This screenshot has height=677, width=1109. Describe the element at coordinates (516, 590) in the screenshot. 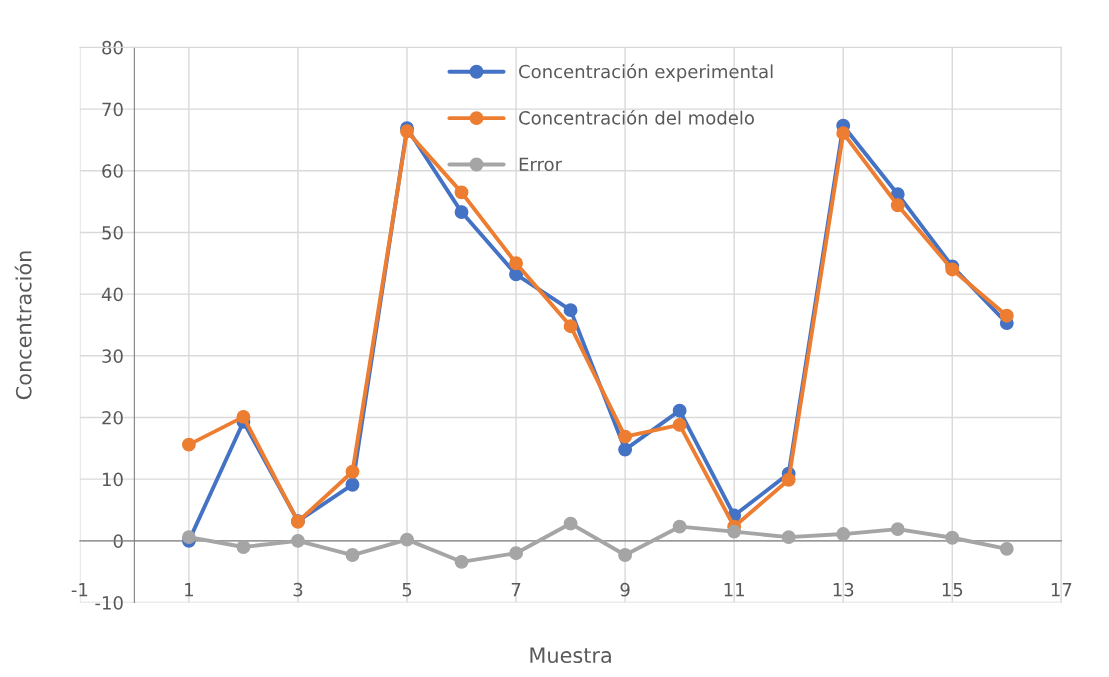

I see `x-tick-label: 7` at that location.